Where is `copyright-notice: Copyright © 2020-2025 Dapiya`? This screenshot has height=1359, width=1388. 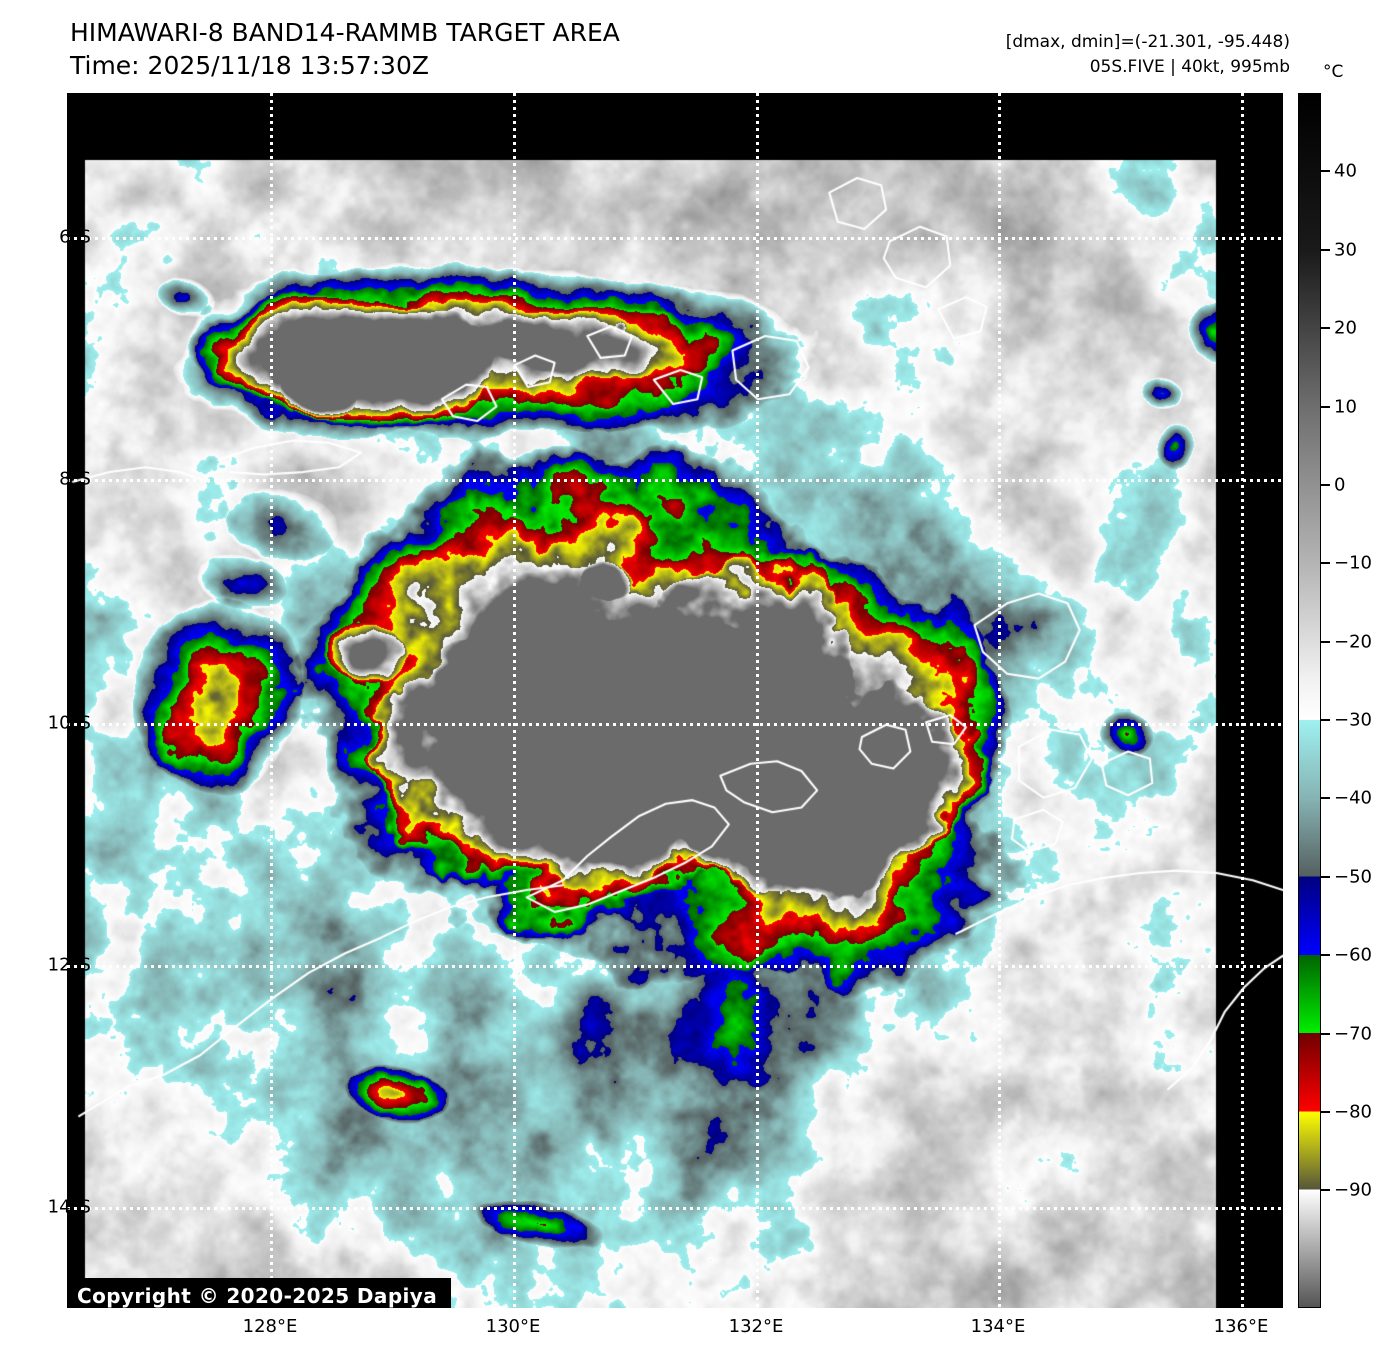
copyright-notice: Copyright © 2020-2025 Dapiya is located at coordinates (259, 1293).